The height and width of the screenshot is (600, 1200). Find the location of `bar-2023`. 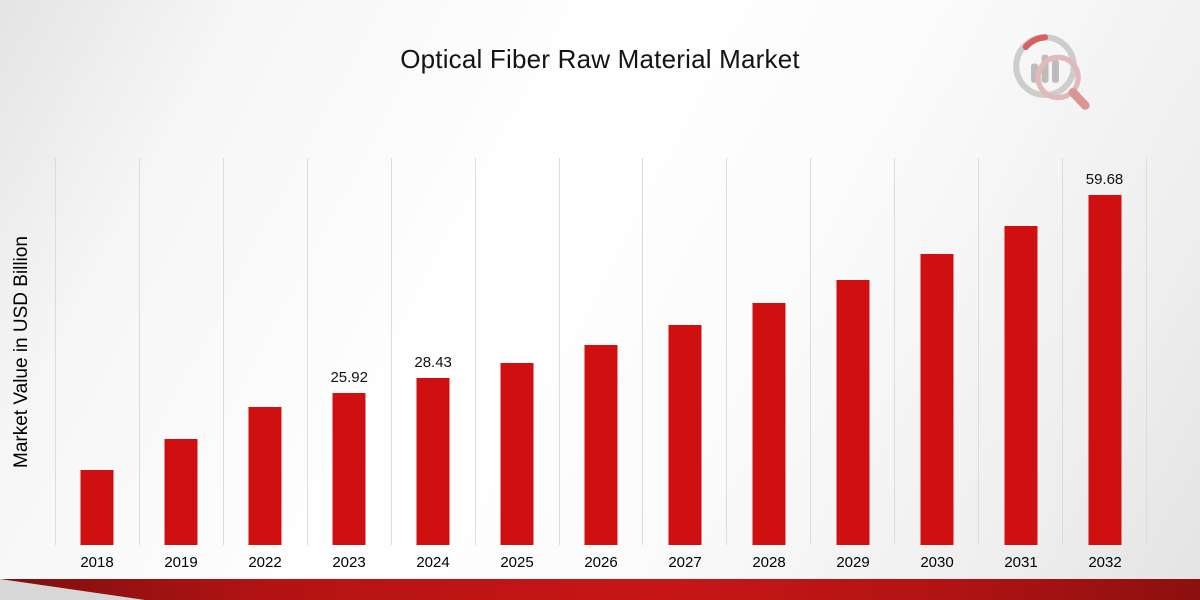

bar-2023 is located at coordinates (349, 469).